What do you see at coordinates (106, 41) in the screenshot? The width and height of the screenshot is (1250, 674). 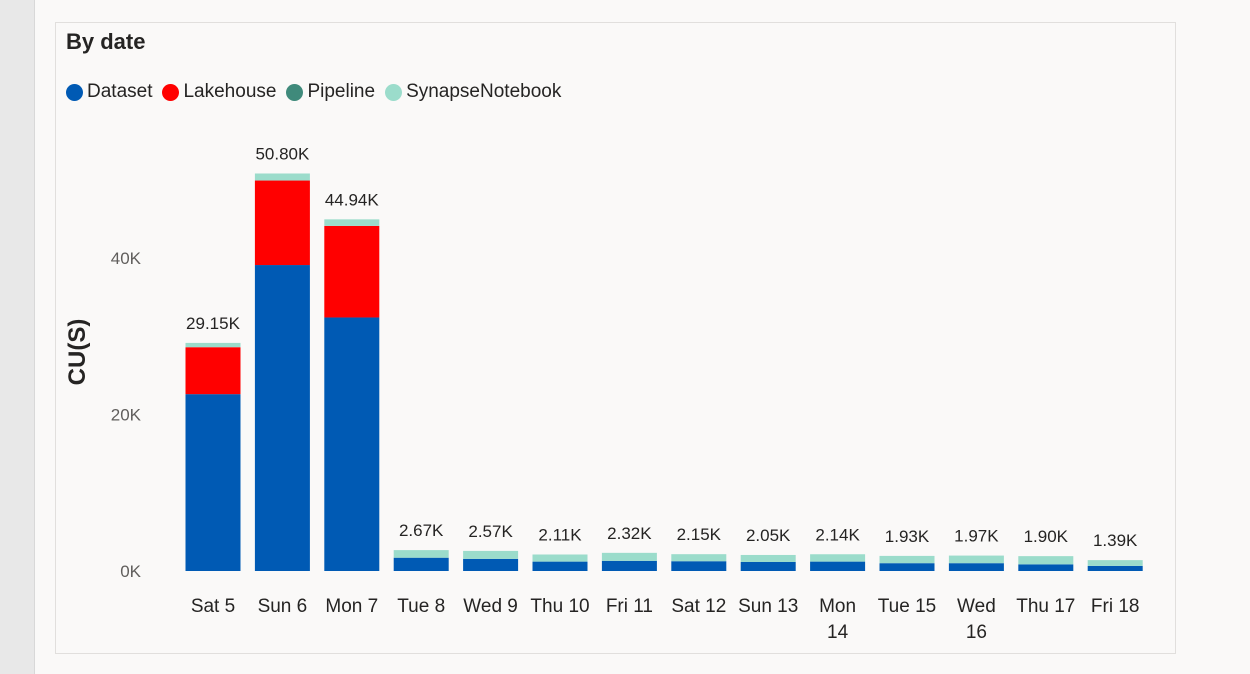 I see `chart-title: By date` at bounding box center [106, 41].